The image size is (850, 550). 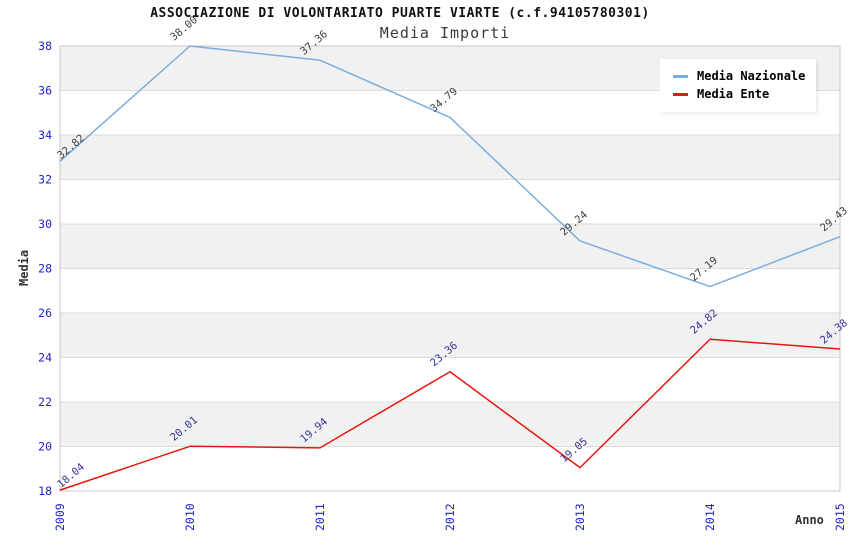 I want to click on y-tick-label: 38, so click(x=45, y=46).